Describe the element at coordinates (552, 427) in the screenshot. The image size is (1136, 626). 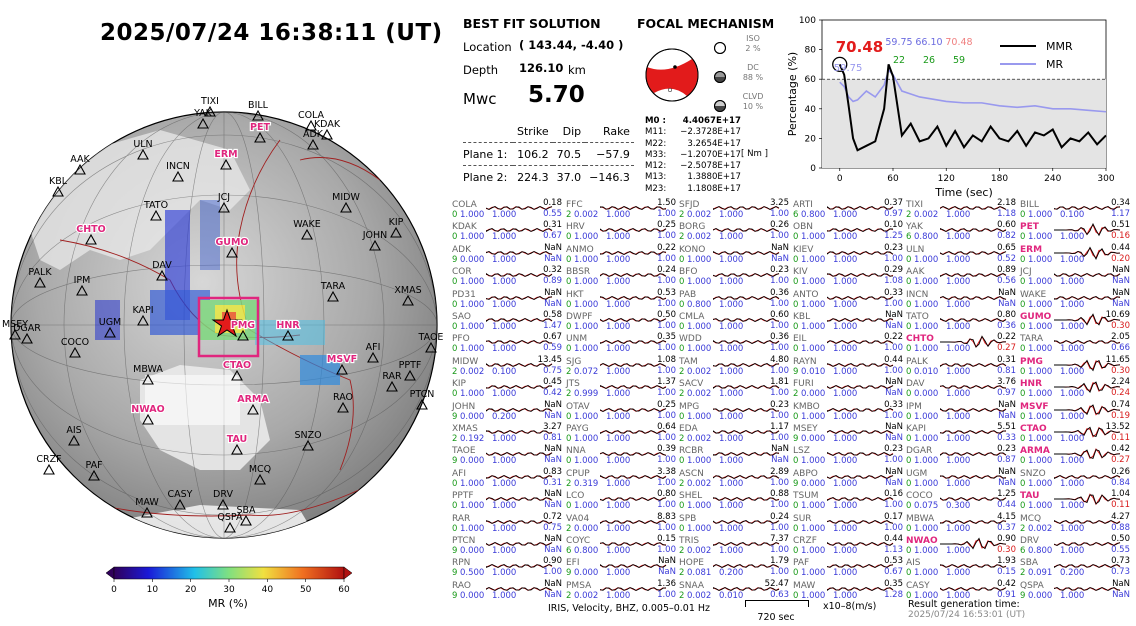
I see `station-amp-ratio: 3.27` at that location.